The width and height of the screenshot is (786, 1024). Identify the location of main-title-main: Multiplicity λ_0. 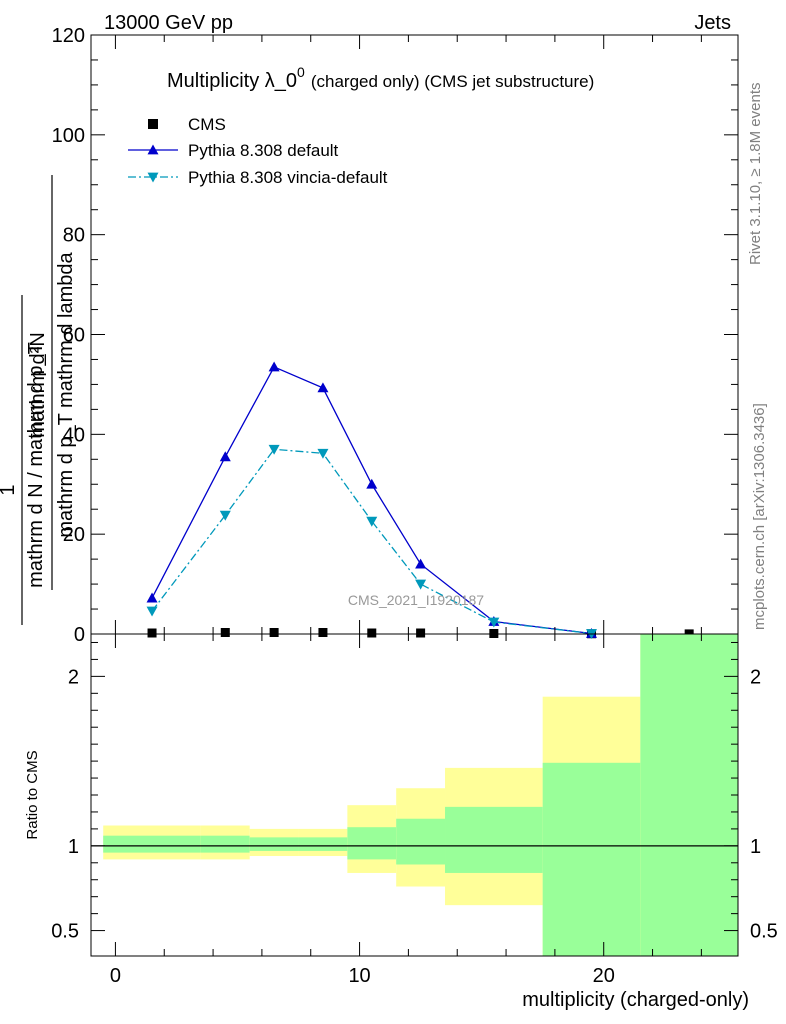
(232, 81).